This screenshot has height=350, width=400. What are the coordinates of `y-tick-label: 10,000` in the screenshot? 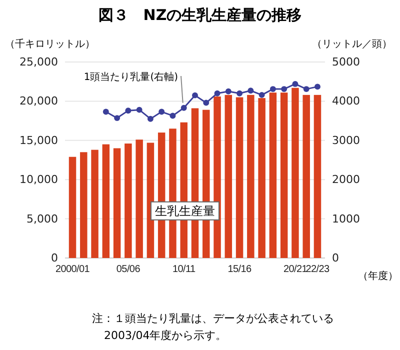 It's located at (39, 179).